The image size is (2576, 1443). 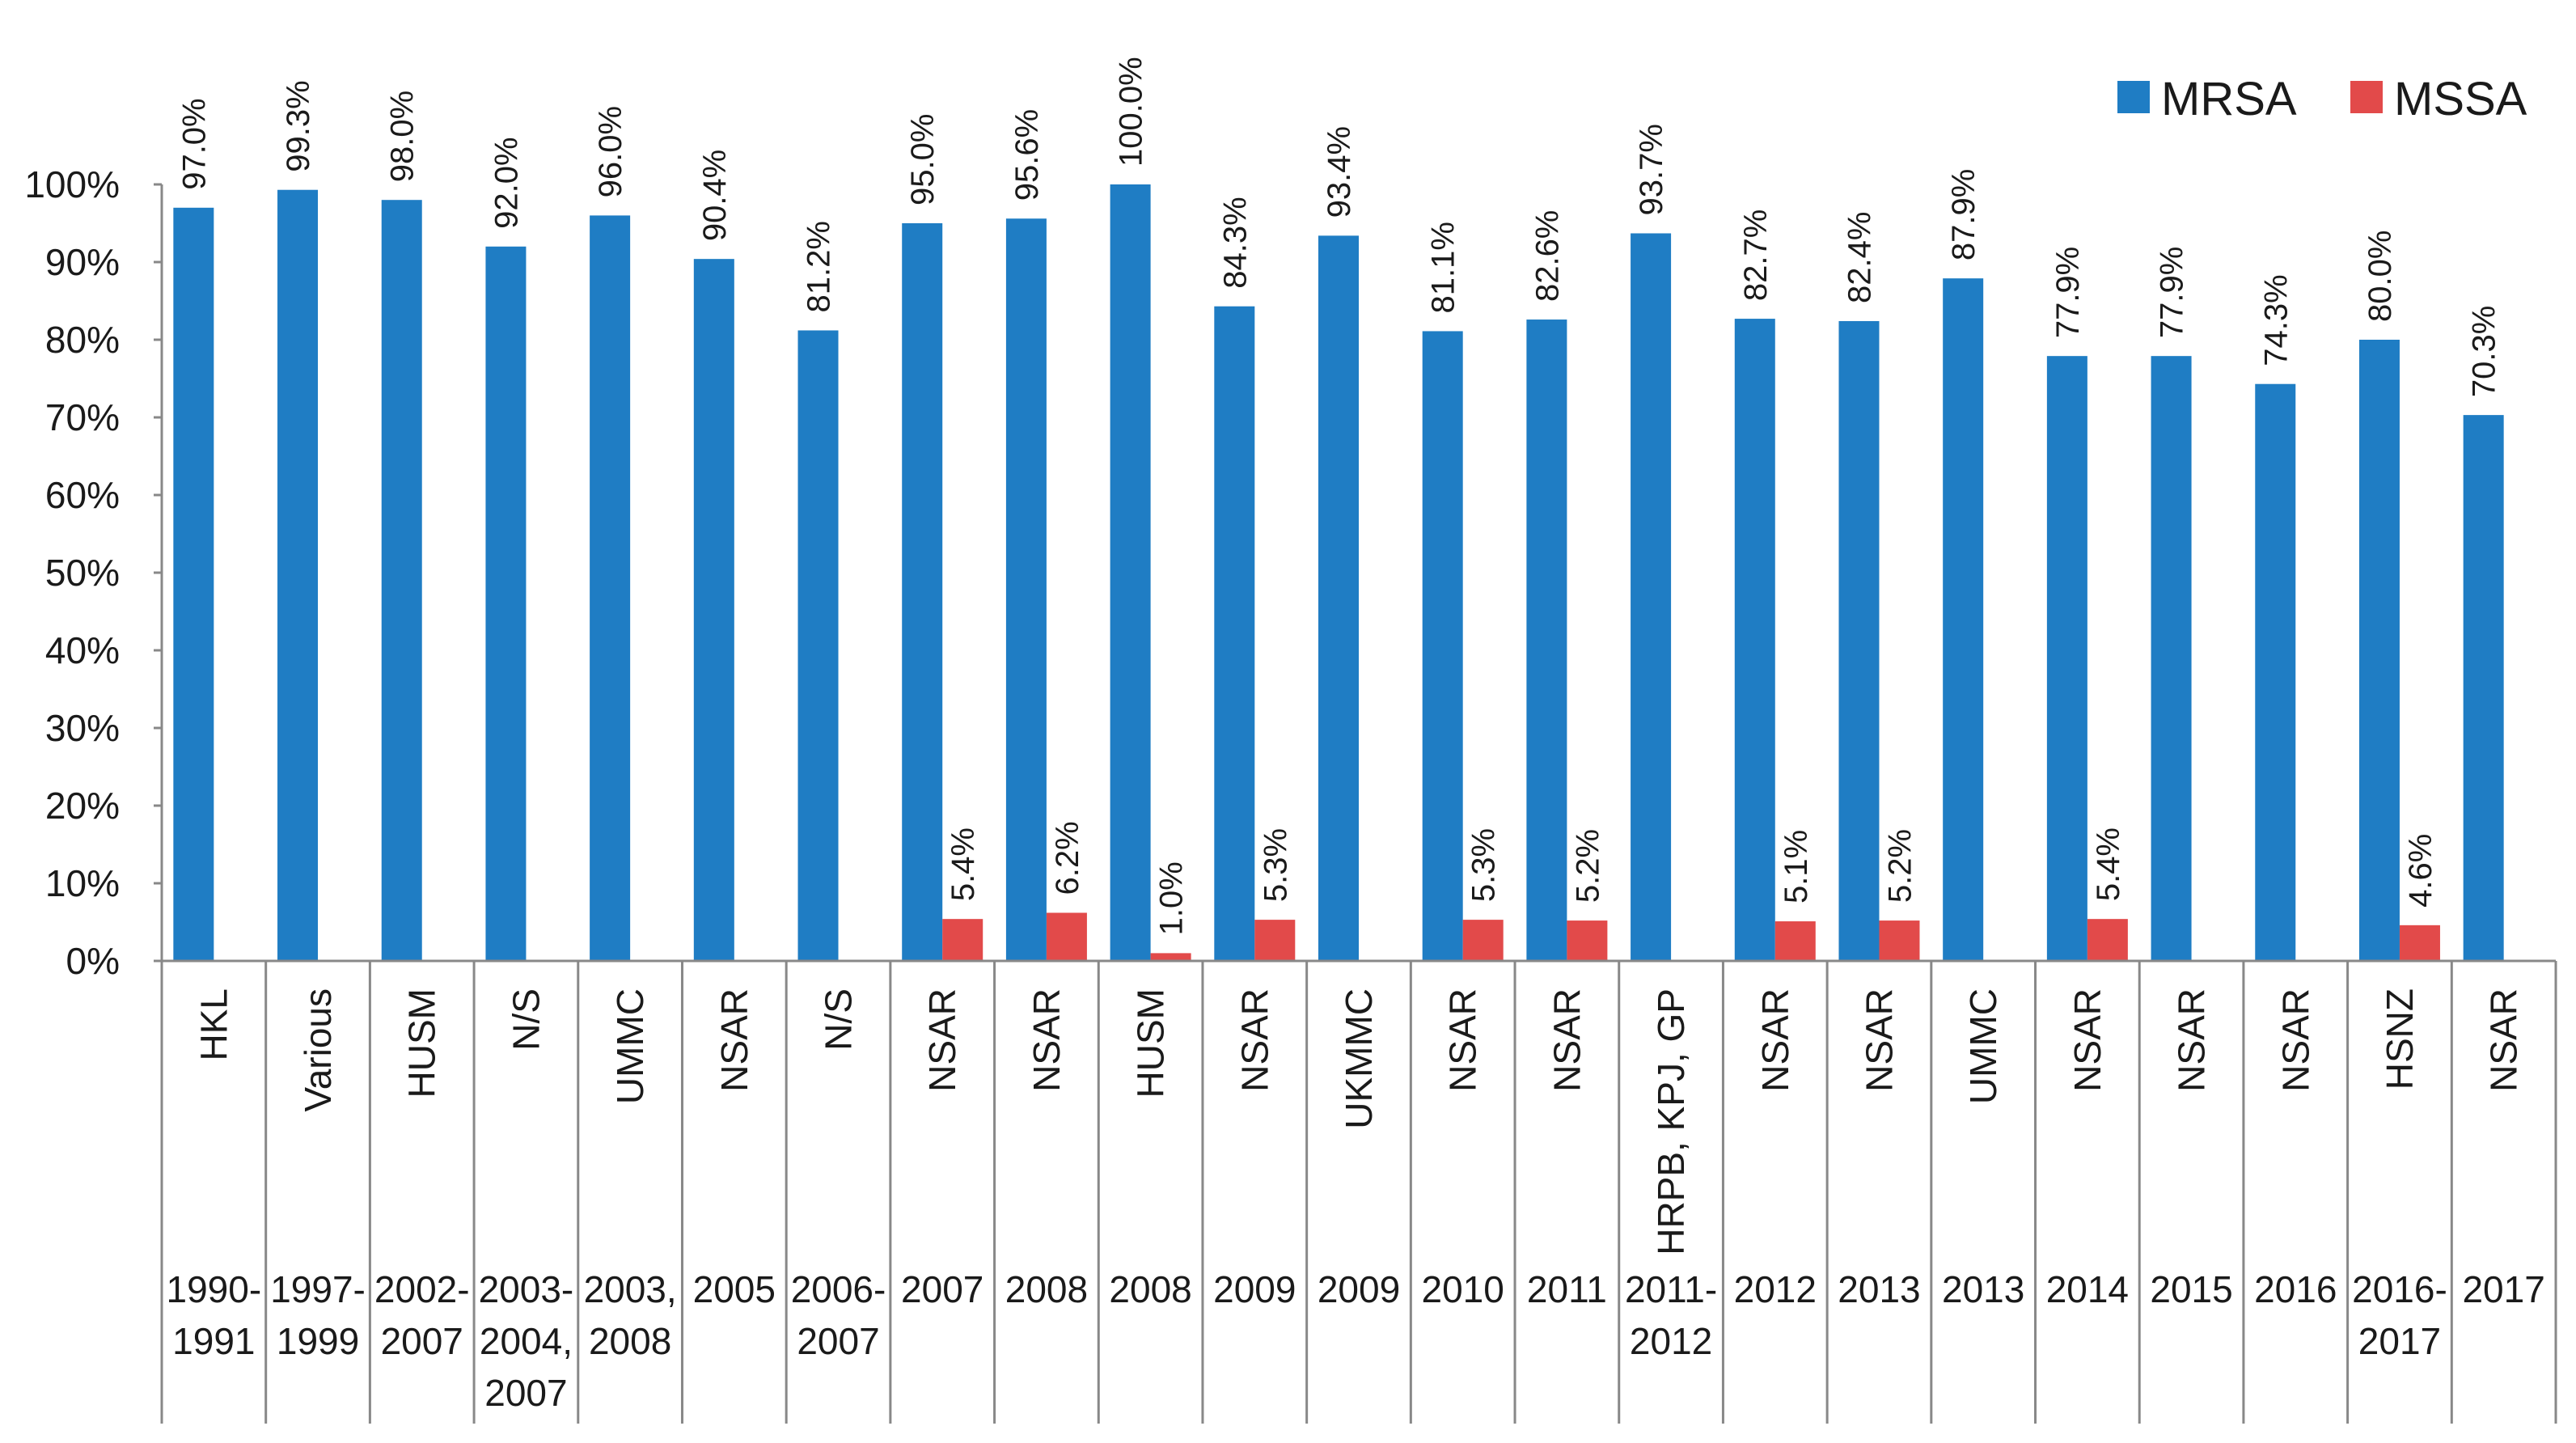 What do you see at coordinates (83, 806) in the screenshot?
I see `y-tick-label: 20%` at bounding box center [83, 806].